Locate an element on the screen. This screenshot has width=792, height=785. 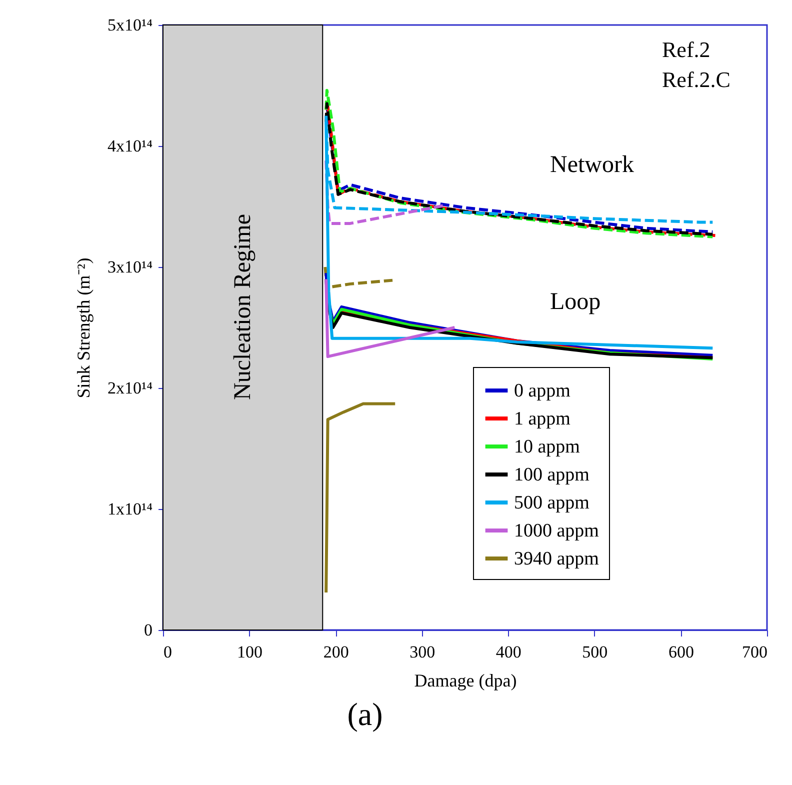
x-tick-label: 300 is located at coordinates (423, 652).